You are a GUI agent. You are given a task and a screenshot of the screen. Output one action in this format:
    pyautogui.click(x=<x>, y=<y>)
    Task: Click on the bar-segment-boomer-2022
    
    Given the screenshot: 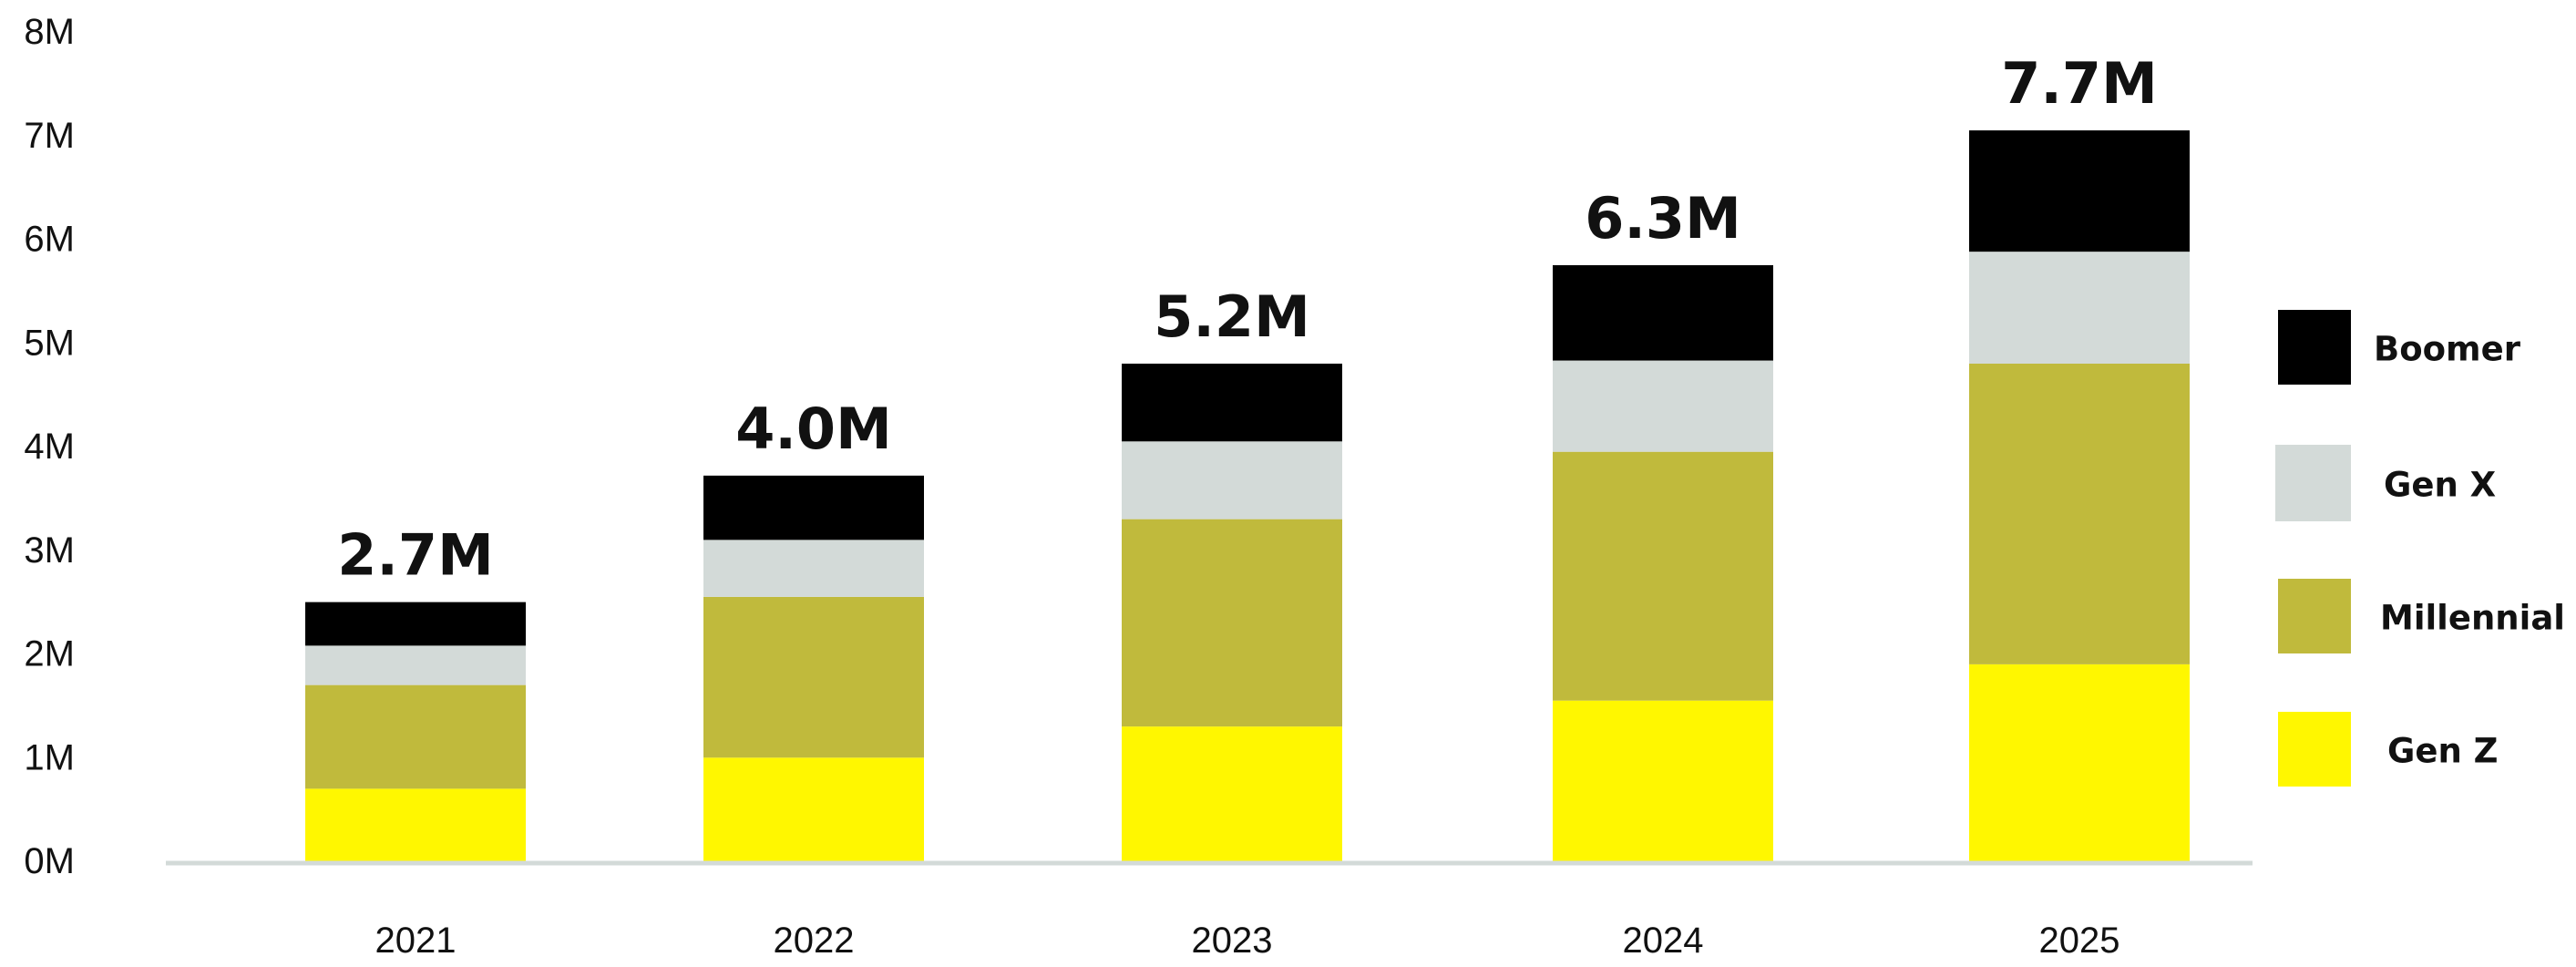 What is the action you would take?
    pyautogui.click(x=814, y=507)
    